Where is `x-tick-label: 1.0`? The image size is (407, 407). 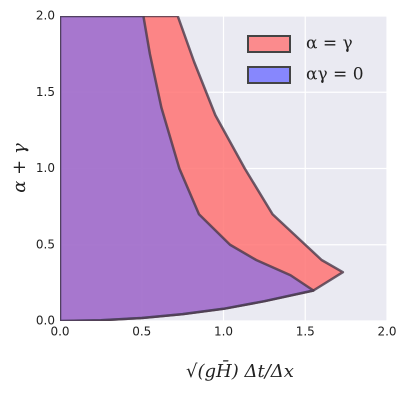 x-tick-label: 1.0 is located at coordinates (223, 332).